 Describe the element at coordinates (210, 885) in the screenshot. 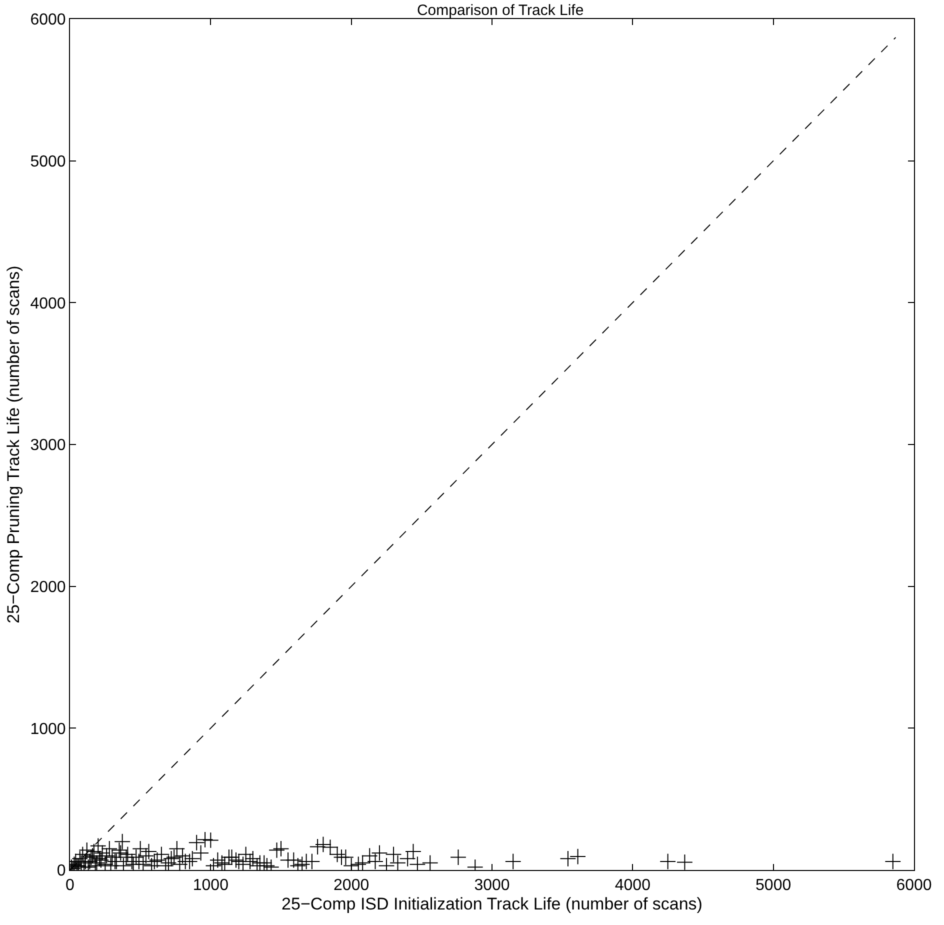

I see `x-tick-label: 1000` at that location.